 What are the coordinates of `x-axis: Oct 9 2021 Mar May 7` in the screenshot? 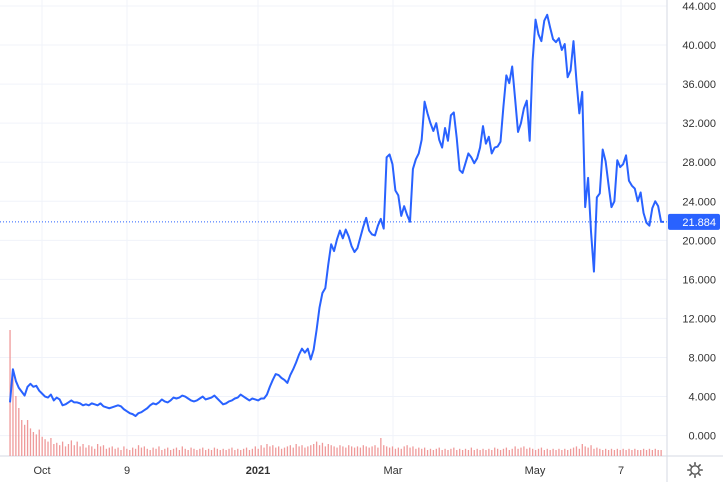 It's located at (328, 471).